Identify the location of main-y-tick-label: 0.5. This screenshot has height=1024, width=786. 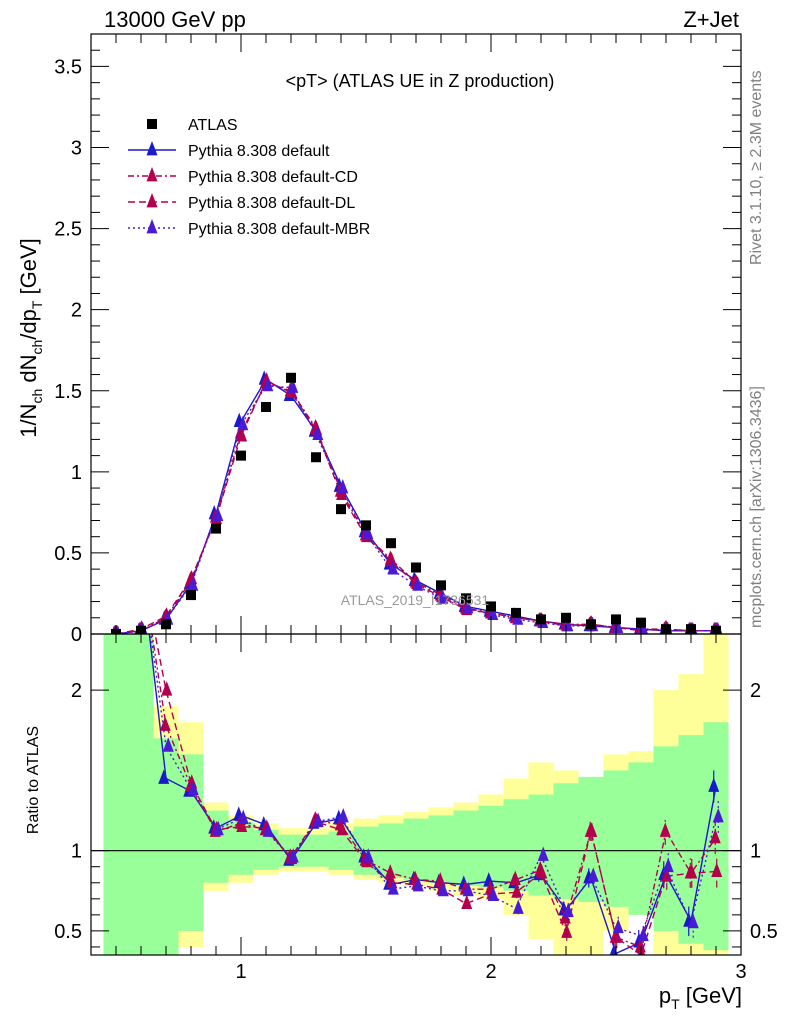
(68, 554).